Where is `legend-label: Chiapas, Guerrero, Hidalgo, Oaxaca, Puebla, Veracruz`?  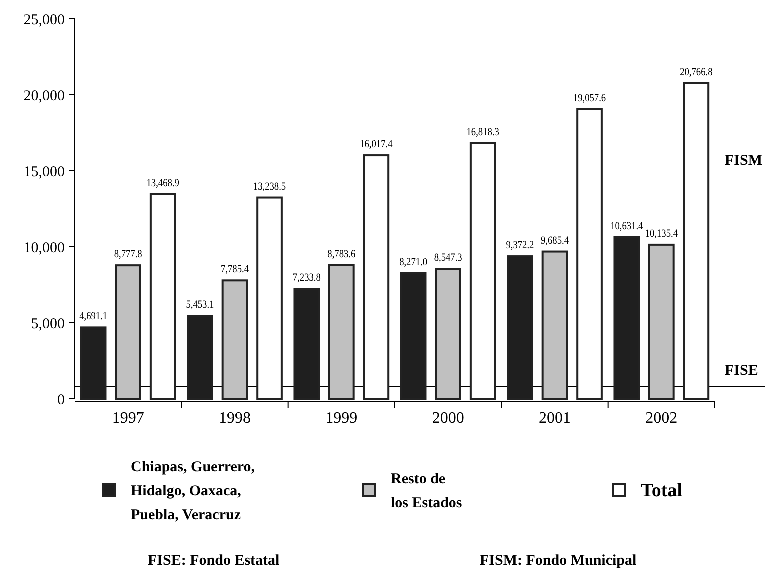 legend-label: Chiapas, Guerrero, Hidalgo, Oaxaca, Puebla, Veracruz is located at coordinates (193, 491).